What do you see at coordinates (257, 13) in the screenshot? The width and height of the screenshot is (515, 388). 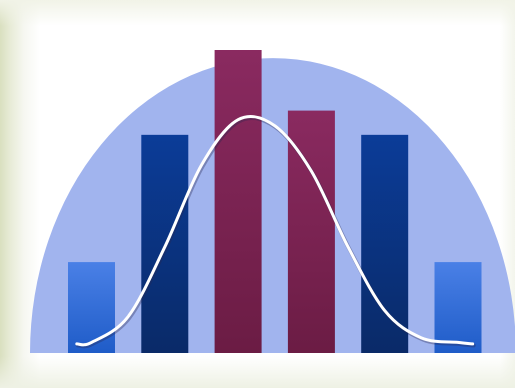 I see `background-blur-top` at bounding box center [257, 13].